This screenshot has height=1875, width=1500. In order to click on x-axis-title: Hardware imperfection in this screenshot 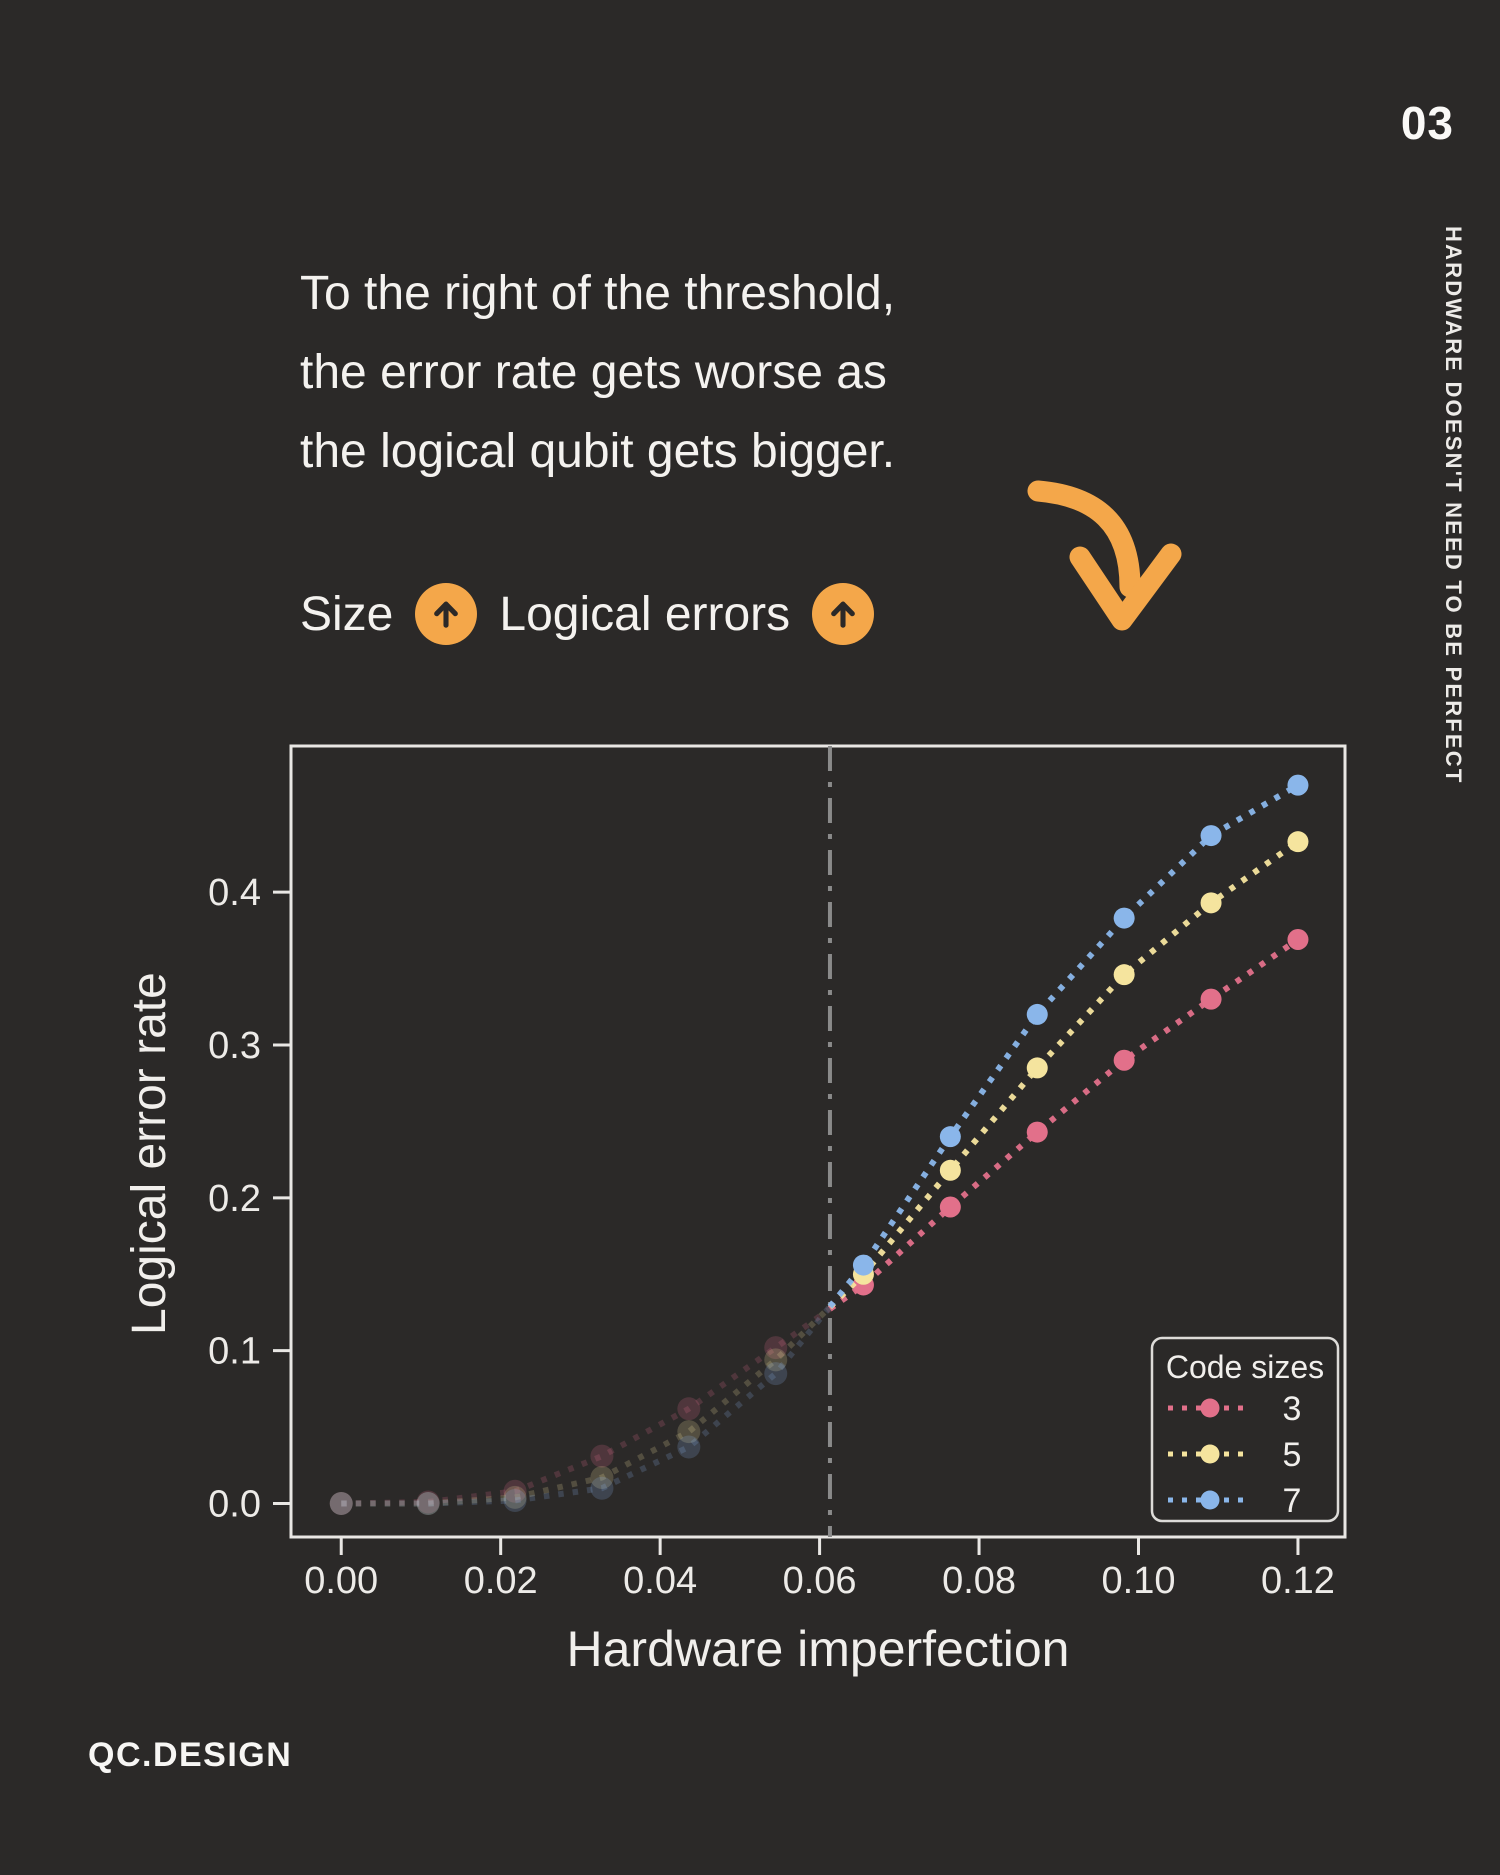, I will do `click(818, 1649)`.